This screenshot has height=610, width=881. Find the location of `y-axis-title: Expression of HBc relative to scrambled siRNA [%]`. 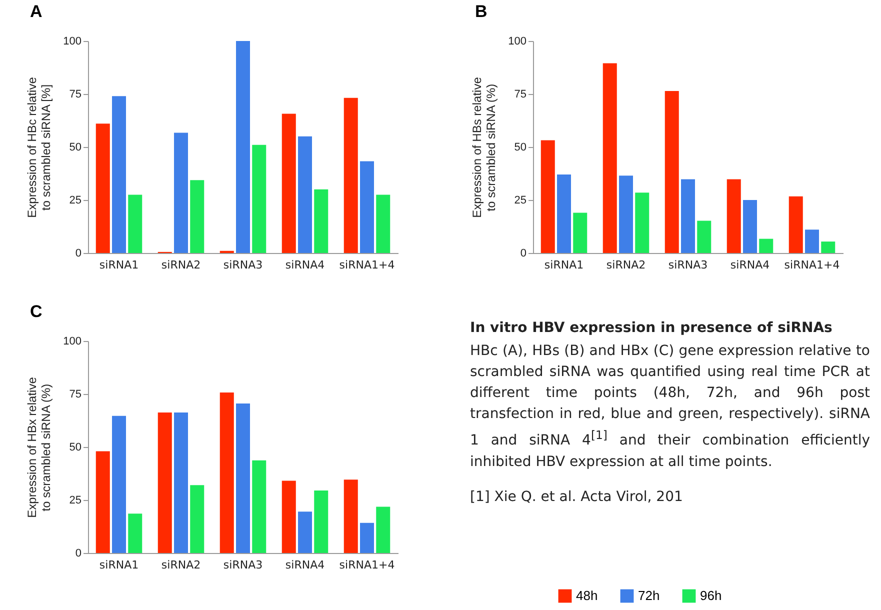

y-axis-title: Expression of HBc relative to scrambled siRNA [%] is located at coordinates (39, 147).